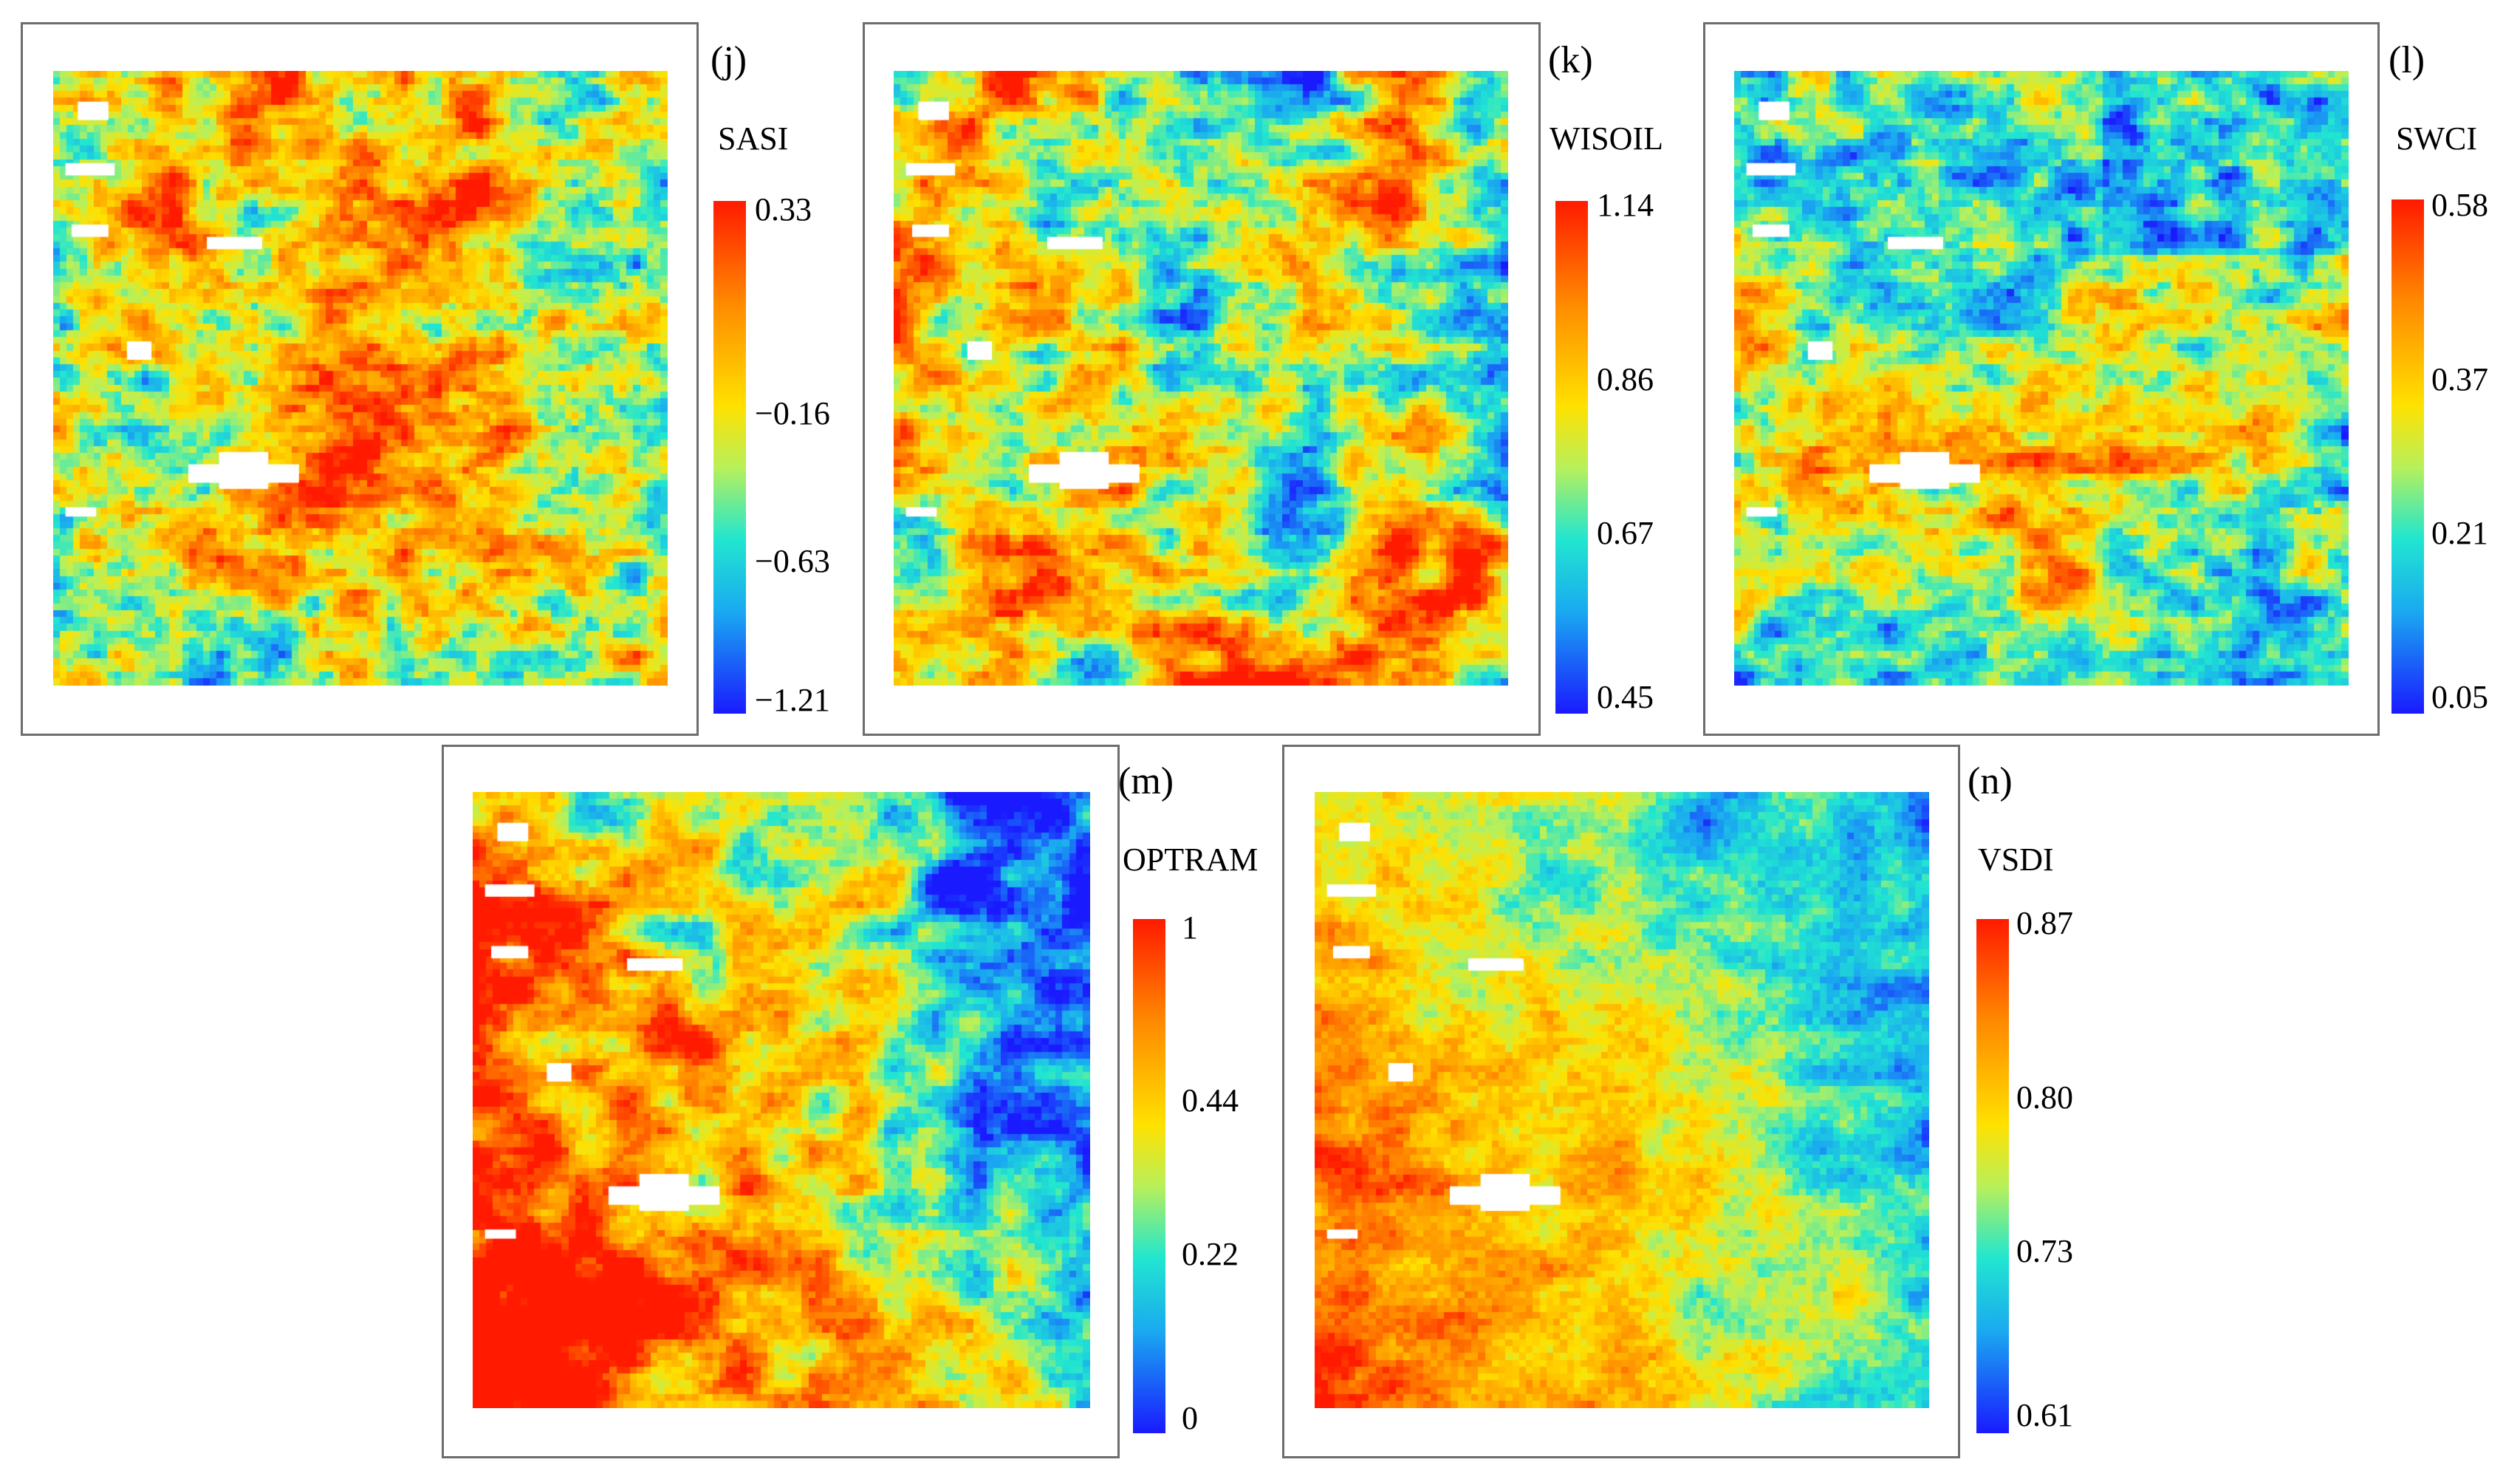  What do you see at coordinates (793, 561) in the screenshot?
I see `sasi-colorbar-tick: −0.63` at bounding box center [793, 561].